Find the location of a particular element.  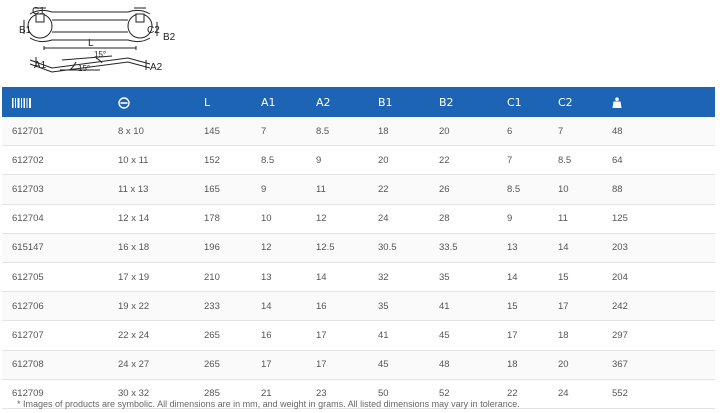

cell-c2: 20 is located at coordinates (575, 365).